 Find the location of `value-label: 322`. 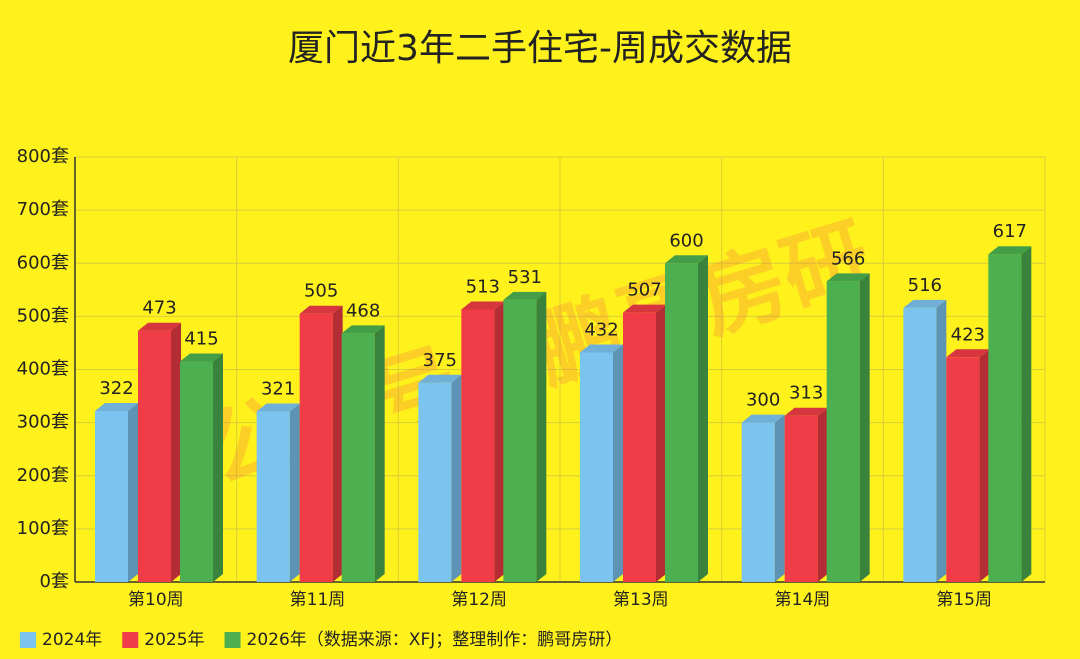

value-label: 322 is located at coordinates (116, 388).